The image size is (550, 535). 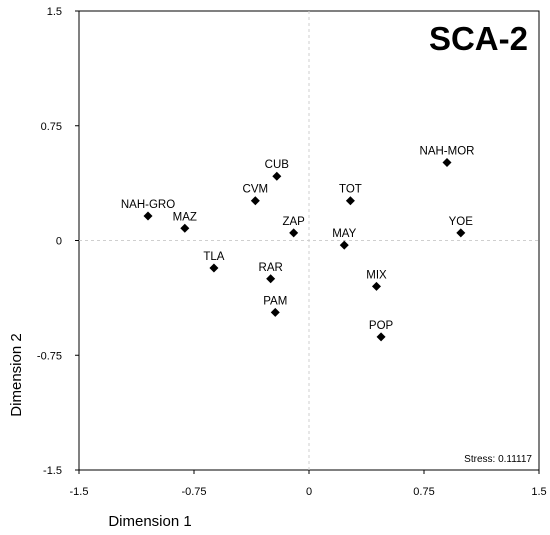 I want to click on y-tick-label: 0.75, so click(x=51, y=127).